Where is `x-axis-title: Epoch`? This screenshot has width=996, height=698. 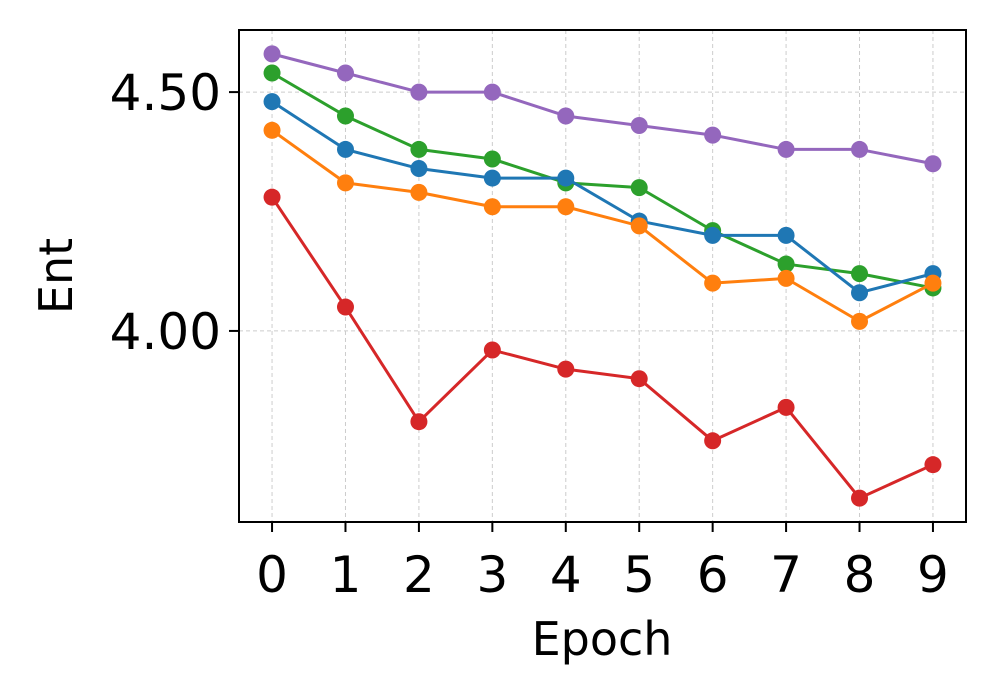
x-axis-title: Epoch is located at coordinates (602, 639).